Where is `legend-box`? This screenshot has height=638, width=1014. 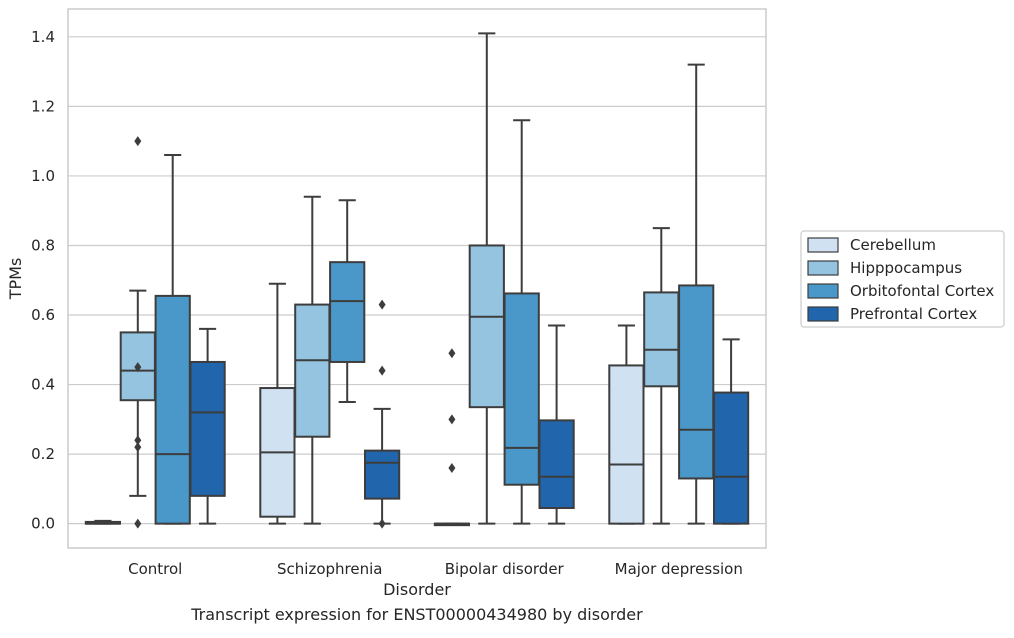 legend-box is located at coordinates (902, 279).